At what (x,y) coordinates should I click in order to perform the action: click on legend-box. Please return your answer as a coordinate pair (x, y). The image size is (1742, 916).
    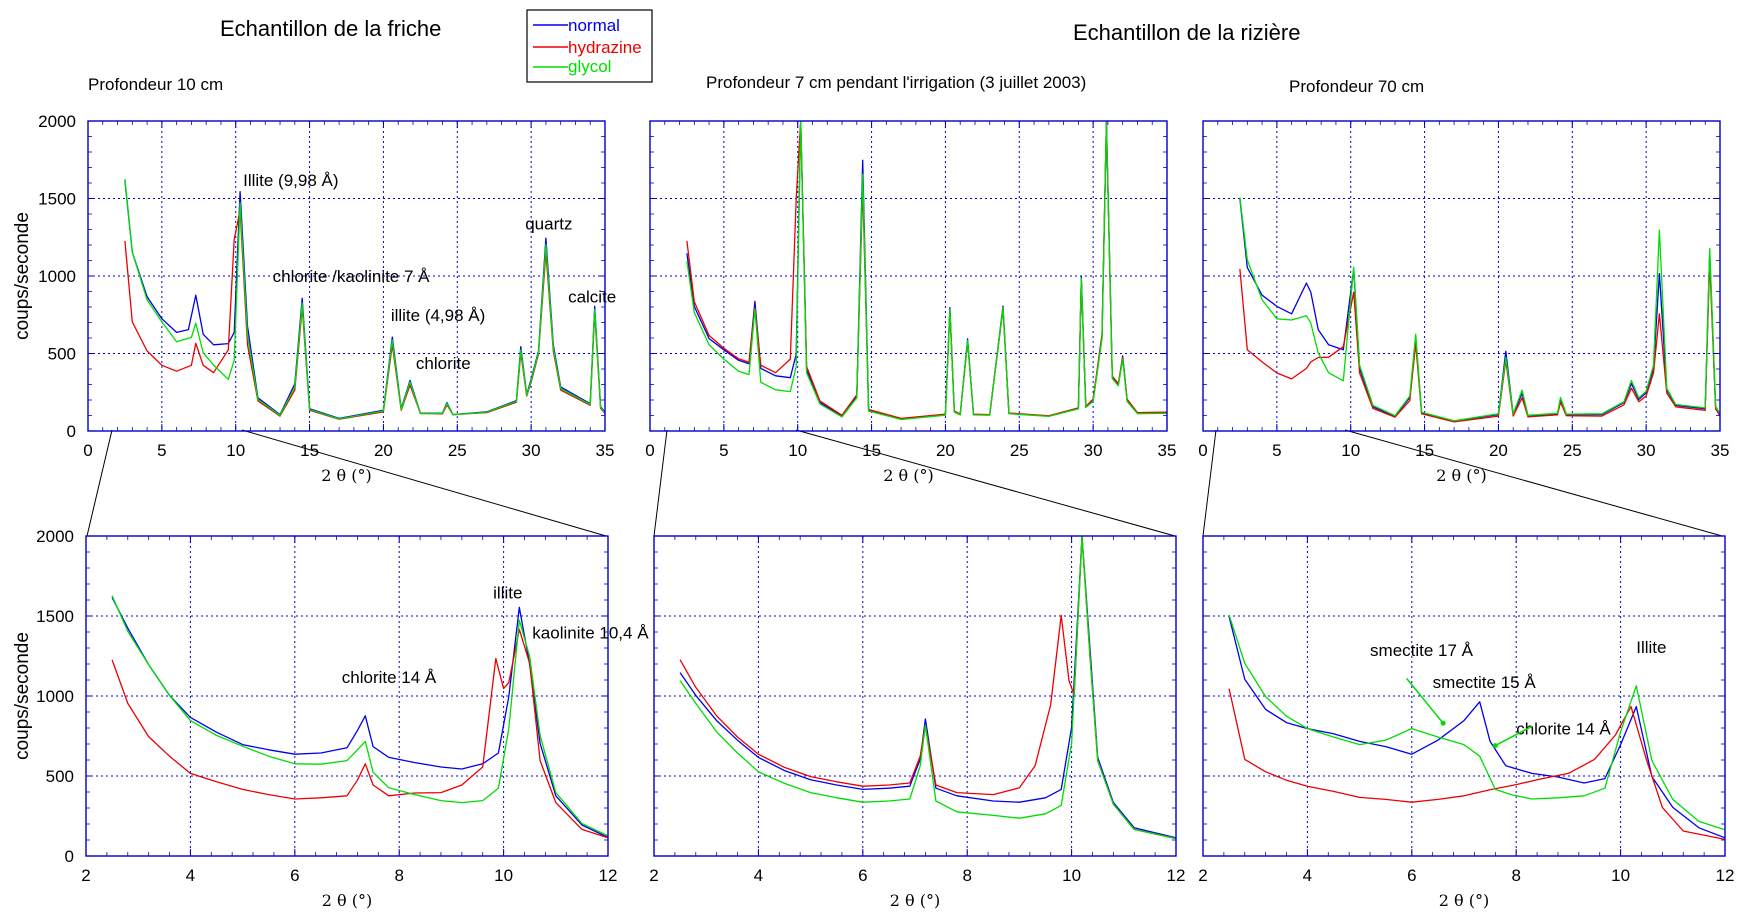
    Looking at the image, I should click on (589, 46).